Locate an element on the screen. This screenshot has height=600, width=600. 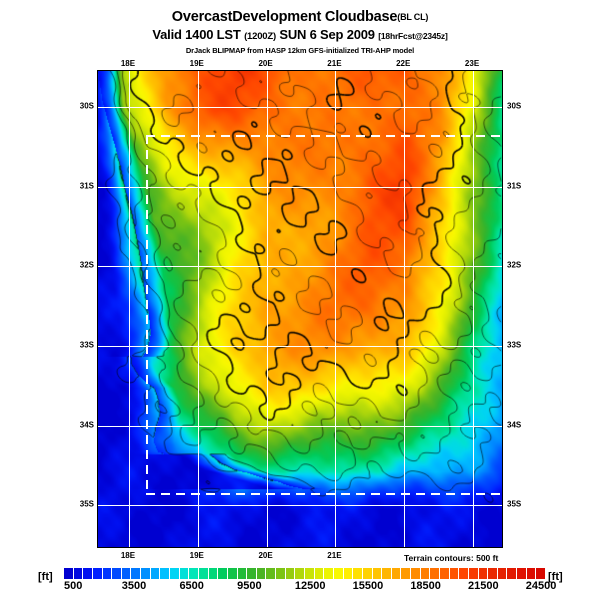
colorbar-unit-right: [ft] is located at coordinates (555, 577).